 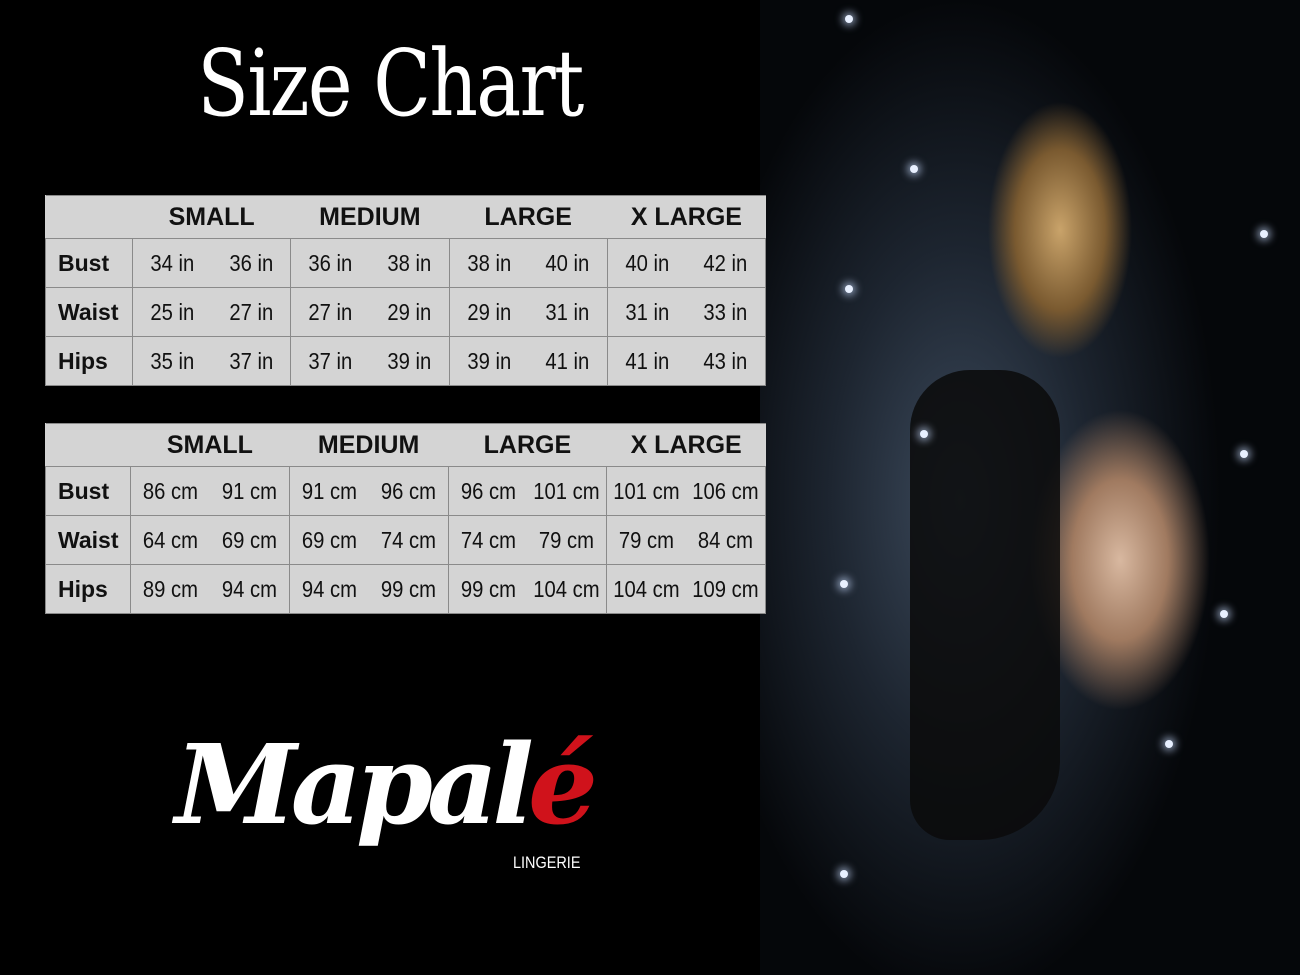 What do you see at coordinates (211, 312) in the screenshot?
I see `size-range-cell: 25 in 27 in` at bounding box center [211, 312].